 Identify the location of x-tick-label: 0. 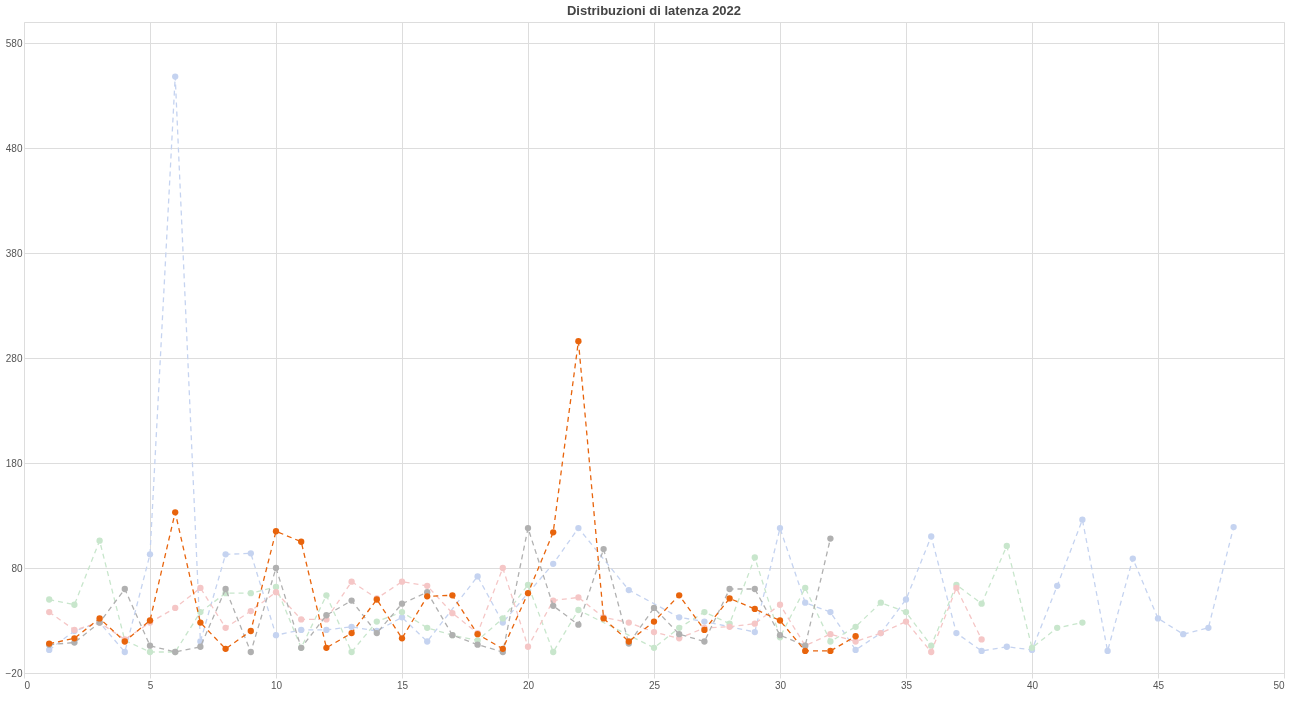
(27, 685).